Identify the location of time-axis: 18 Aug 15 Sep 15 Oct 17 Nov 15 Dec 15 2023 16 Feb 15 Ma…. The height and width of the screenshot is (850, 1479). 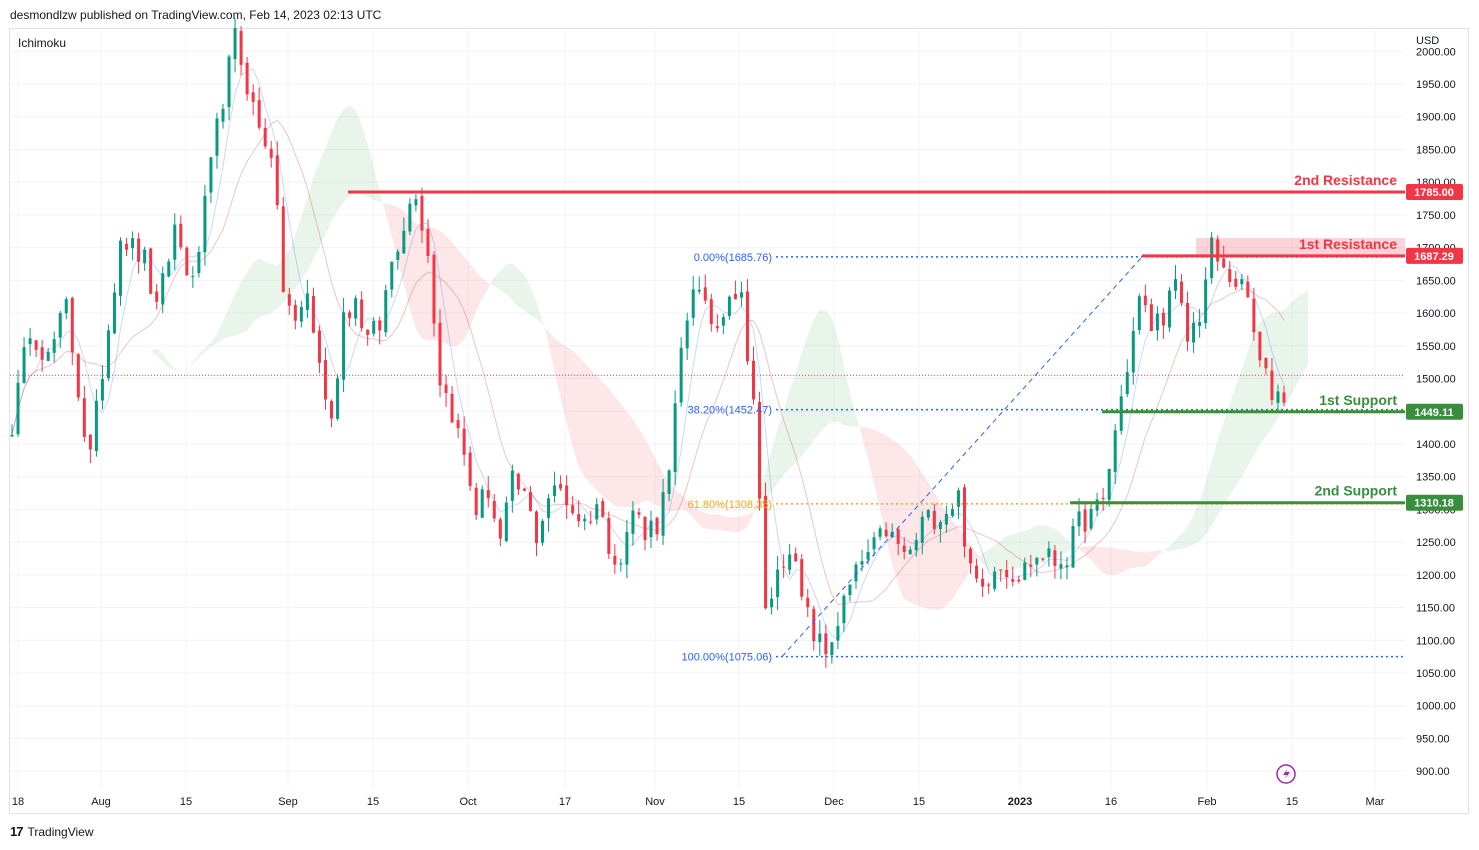
(698, 802).